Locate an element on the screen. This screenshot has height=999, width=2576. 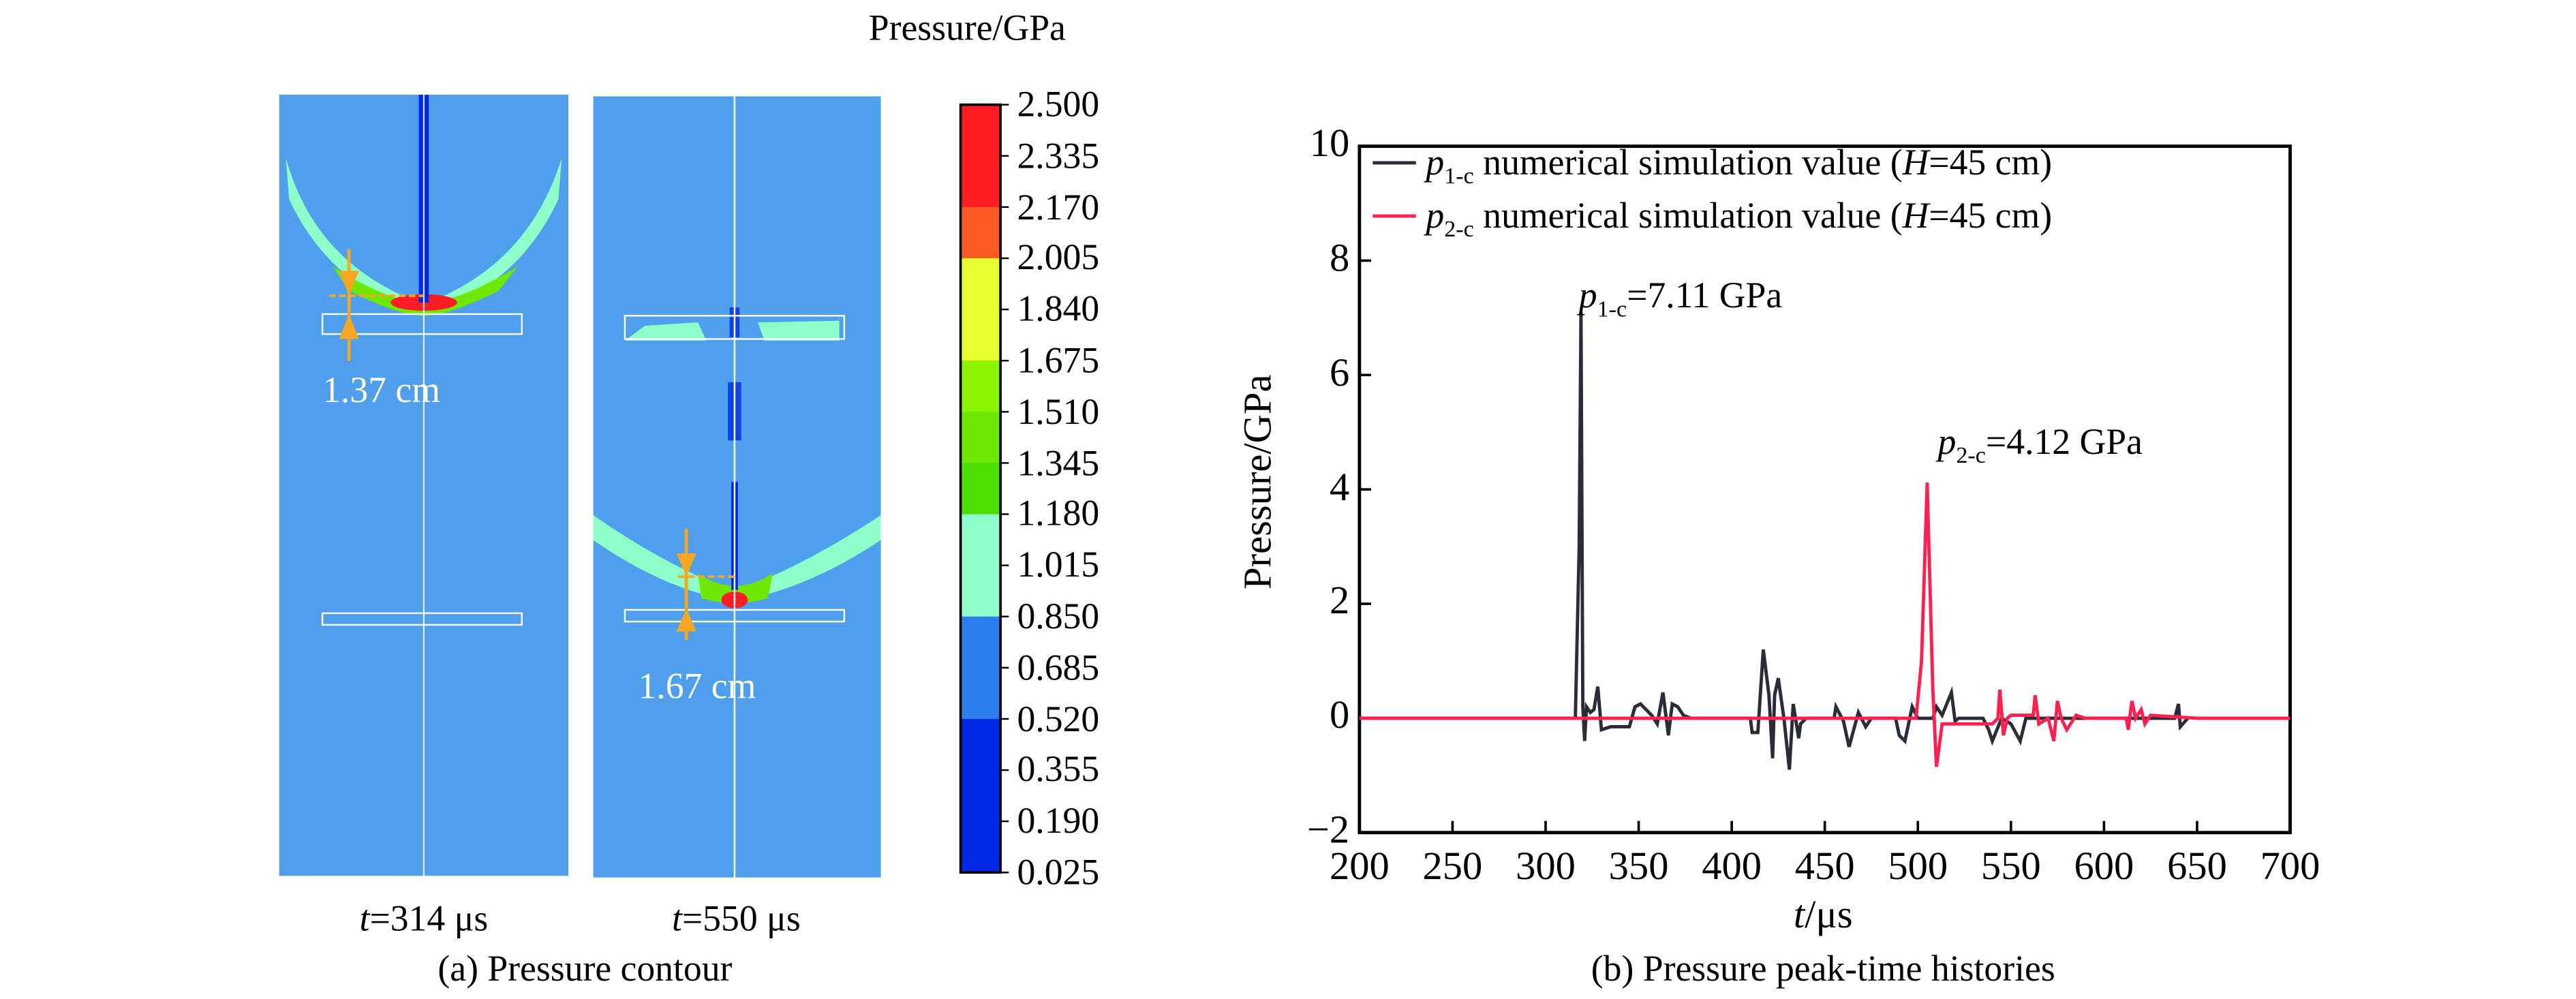
x-axis-unit: /μs is located at coordinates (1829, 916).